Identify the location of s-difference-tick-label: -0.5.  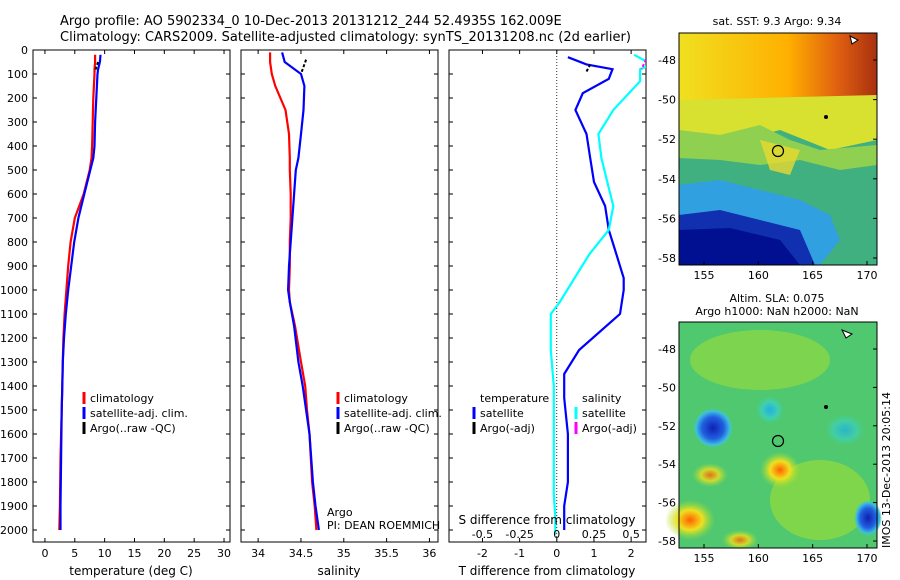
(482, 534).